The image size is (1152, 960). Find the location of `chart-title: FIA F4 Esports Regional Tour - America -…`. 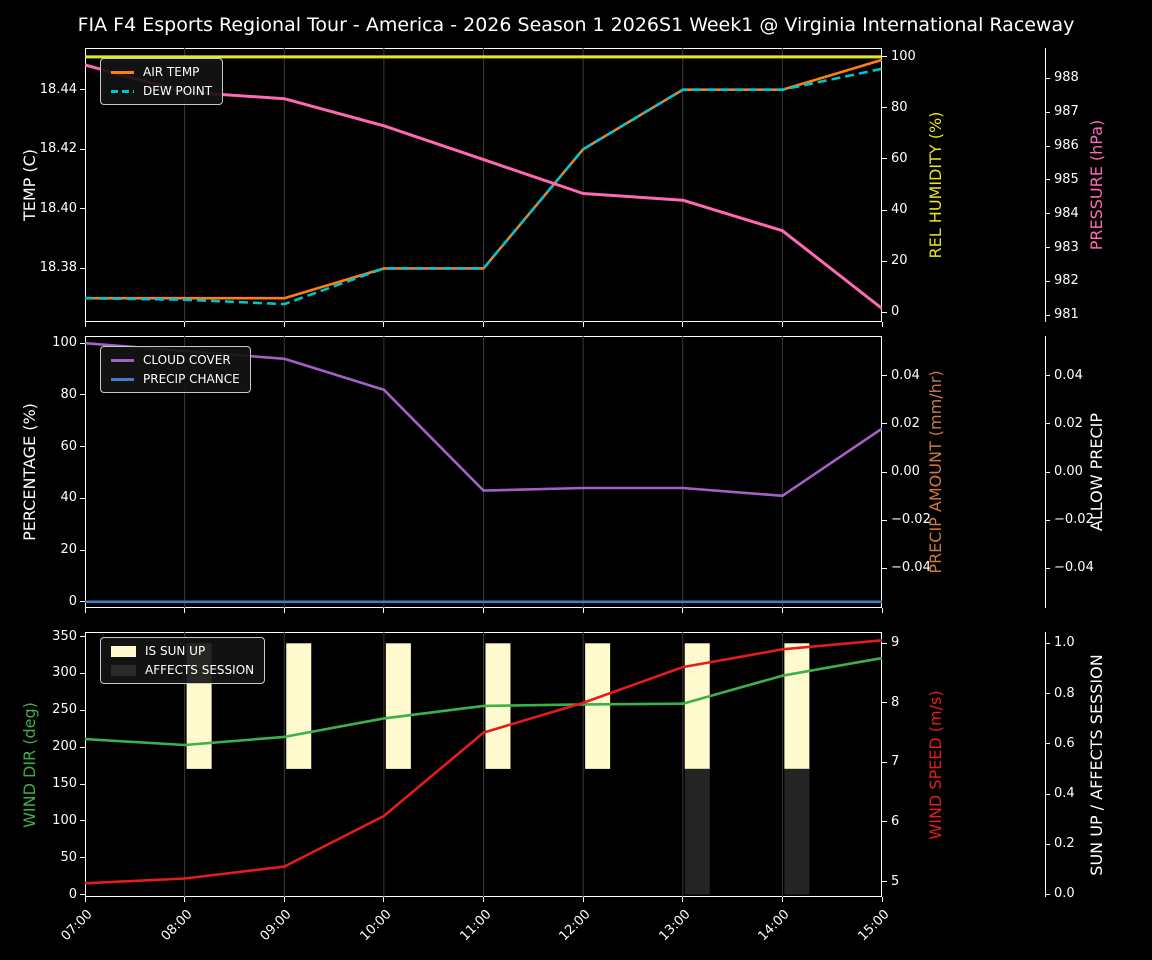

chart-title: FIA F4 Esports Regional Tour - America -… is located at coordinates (576, 25).